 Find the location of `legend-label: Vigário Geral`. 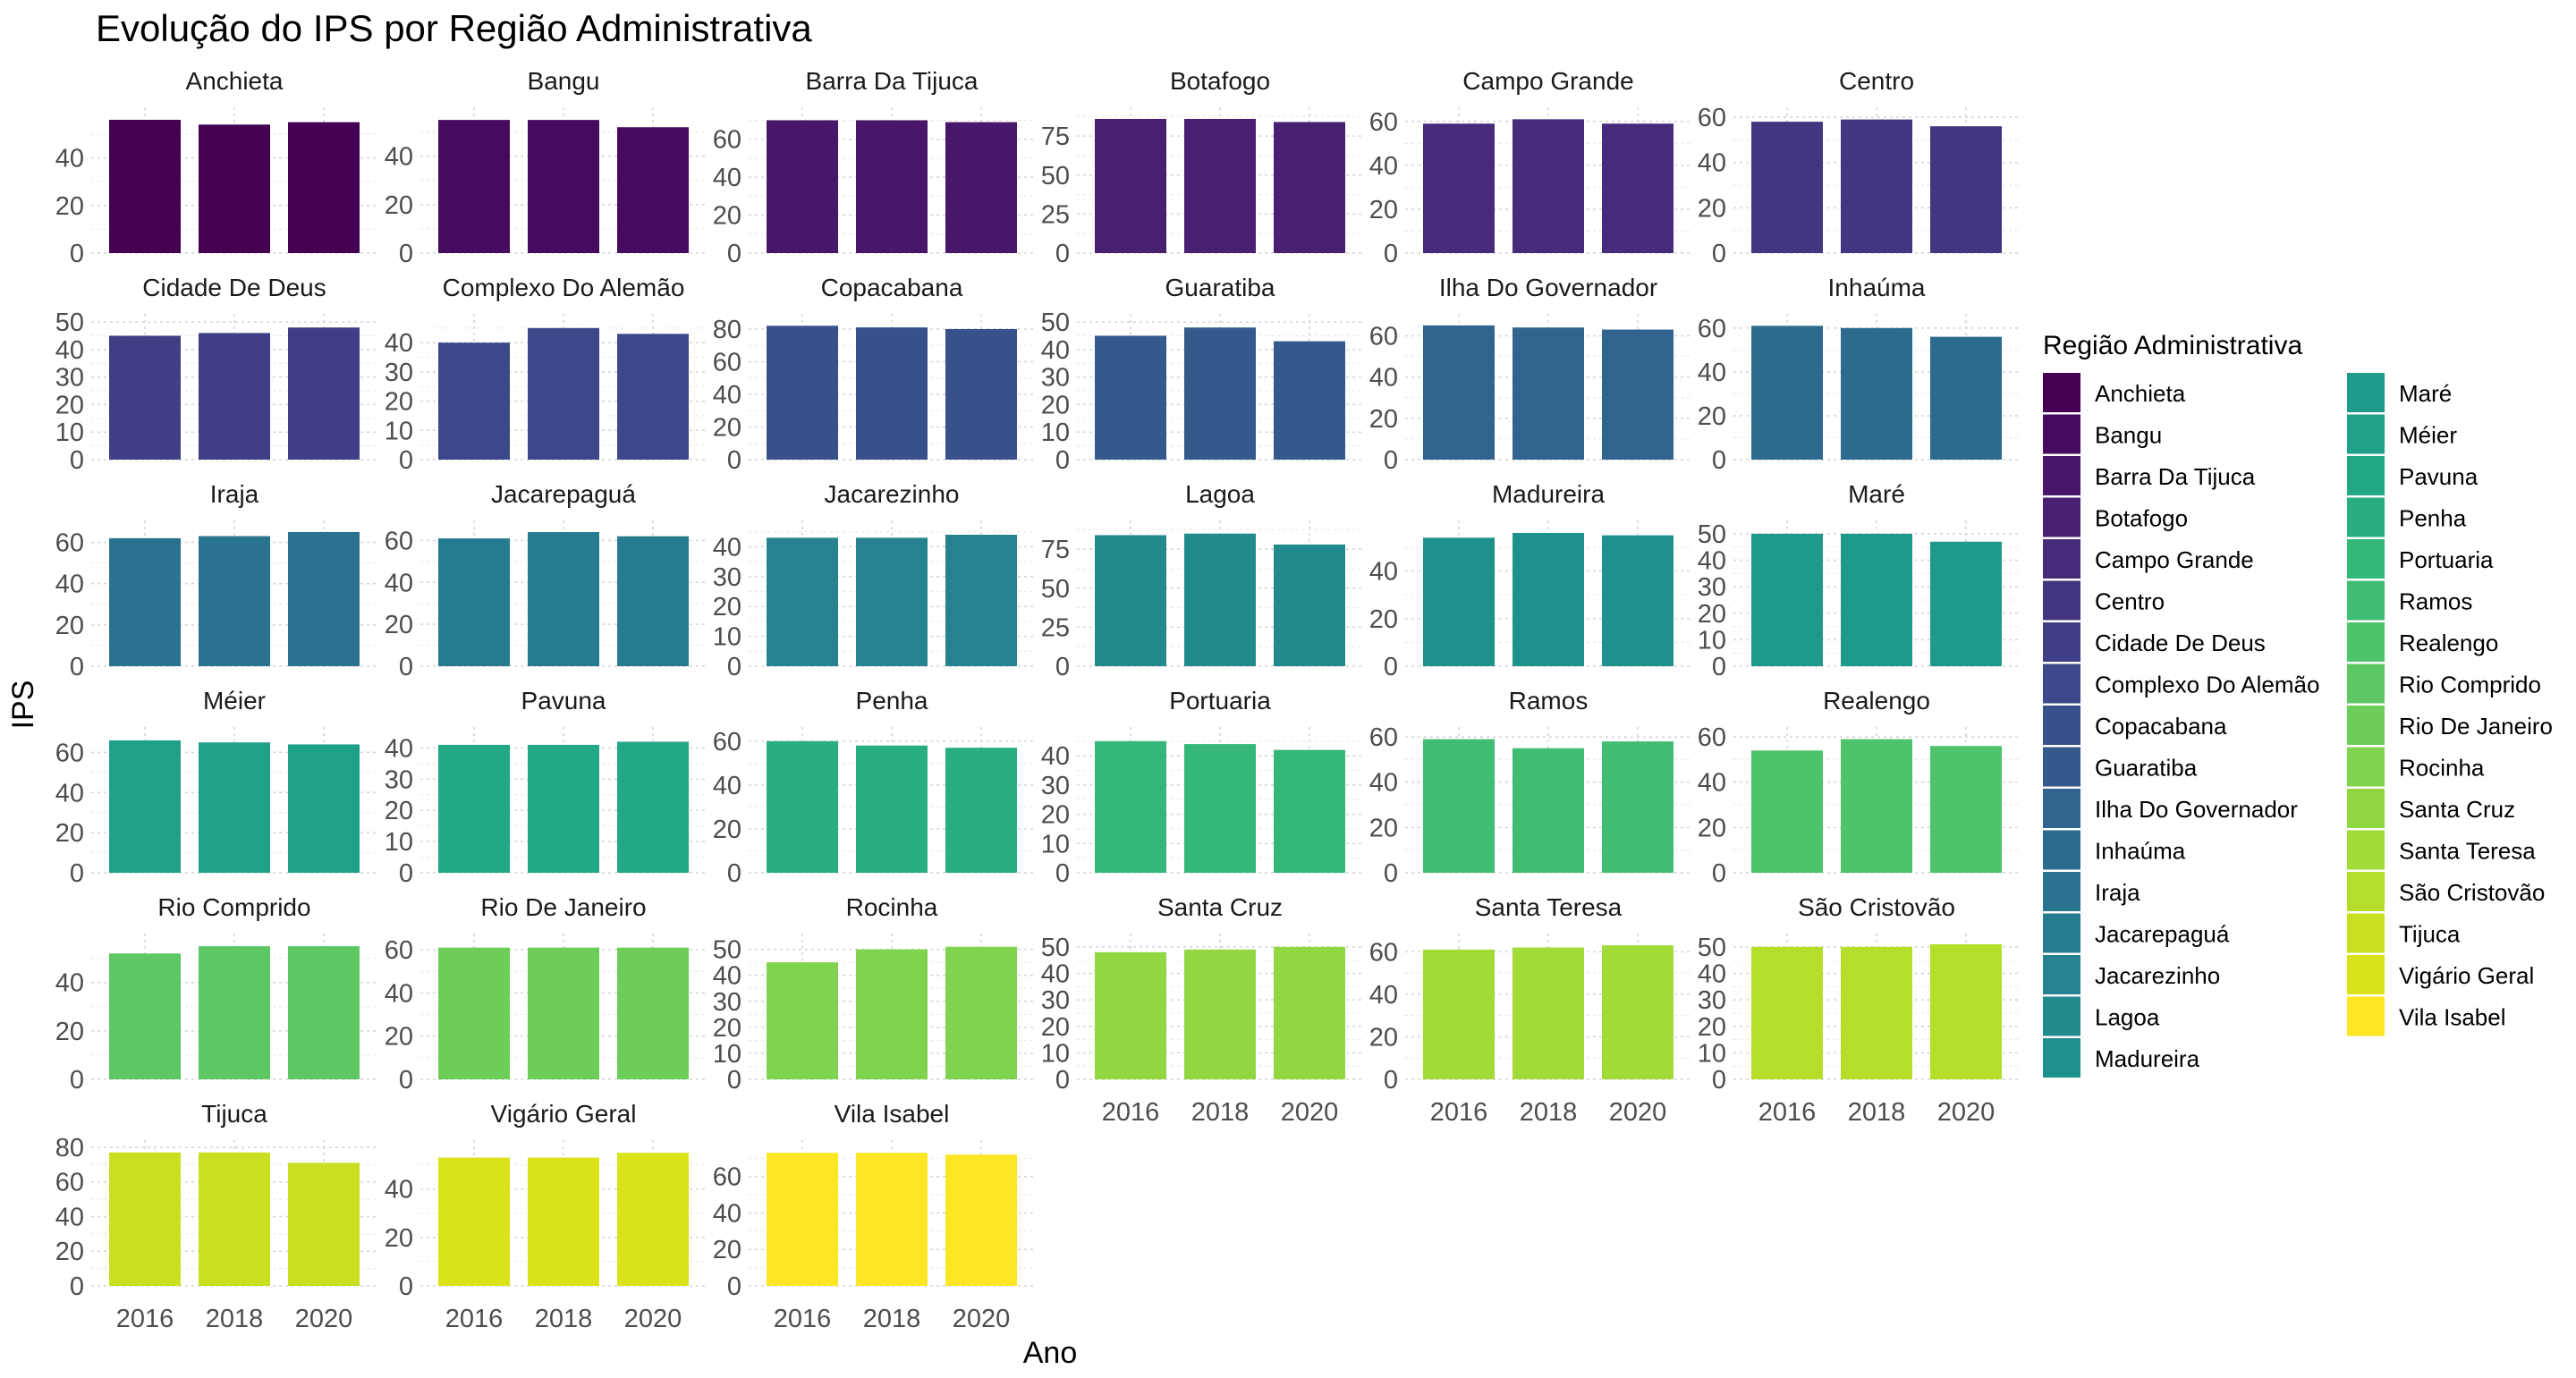

legend-label: Vigário Geral is located at coordinates (2466, 975).